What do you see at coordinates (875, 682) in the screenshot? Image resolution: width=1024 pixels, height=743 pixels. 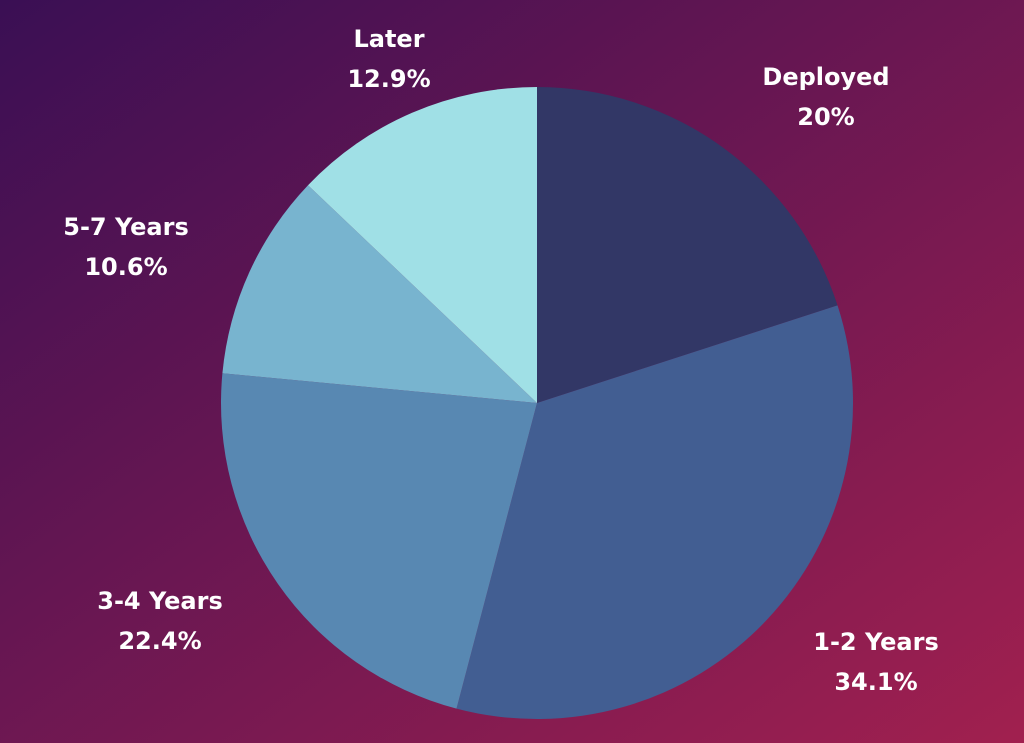 I see `slice-value-label: 34.1%` at bounding box center [875, 682].